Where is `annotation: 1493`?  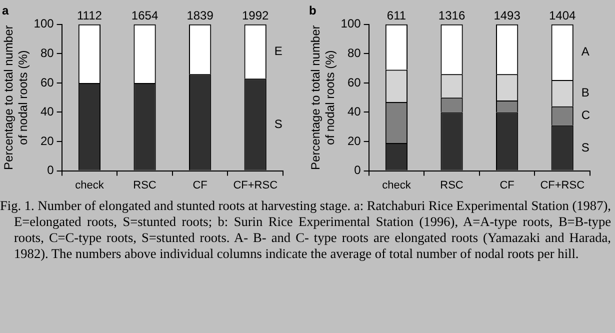
annotation: 1493 is located at coordinates (507, 15).